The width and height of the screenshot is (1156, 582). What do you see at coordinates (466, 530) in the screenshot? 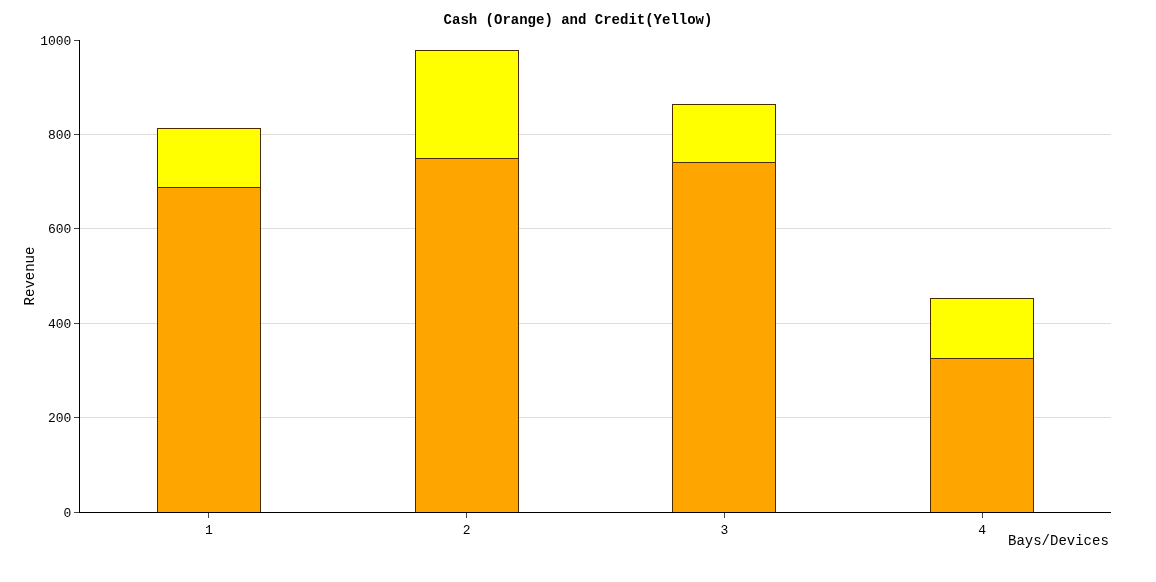
I see `x-tick-label: 2` at bounding box center [466, 530].